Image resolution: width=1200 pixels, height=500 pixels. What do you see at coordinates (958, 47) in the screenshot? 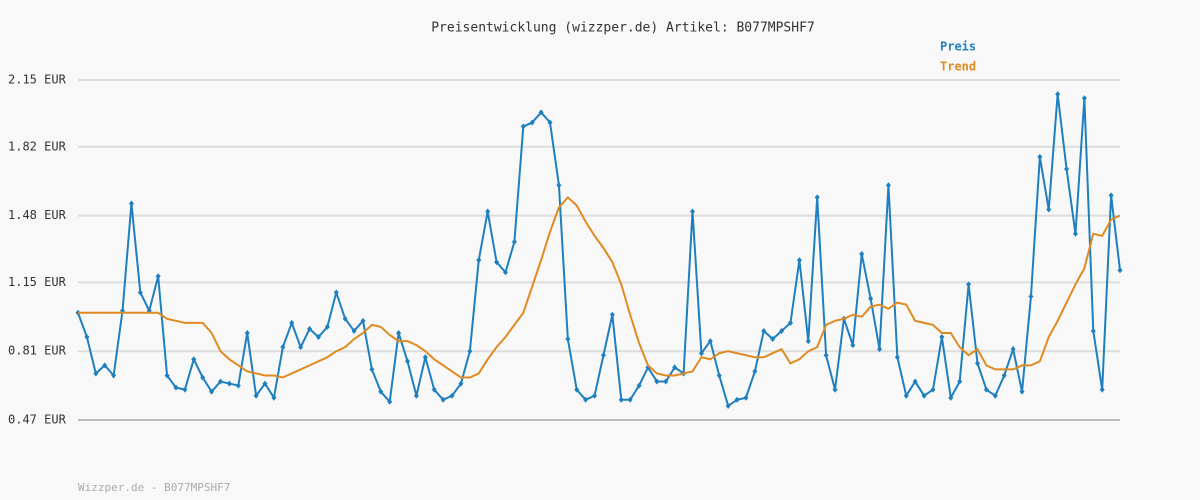
I see `legend-label: Preis` at bounding box center [958, 47].